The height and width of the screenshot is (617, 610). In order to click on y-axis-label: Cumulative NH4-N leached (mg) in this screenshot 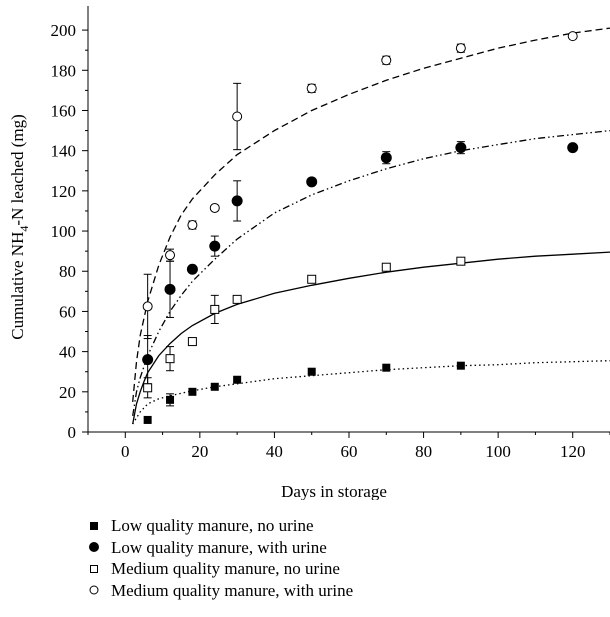, I will do `click(19, 227)`.